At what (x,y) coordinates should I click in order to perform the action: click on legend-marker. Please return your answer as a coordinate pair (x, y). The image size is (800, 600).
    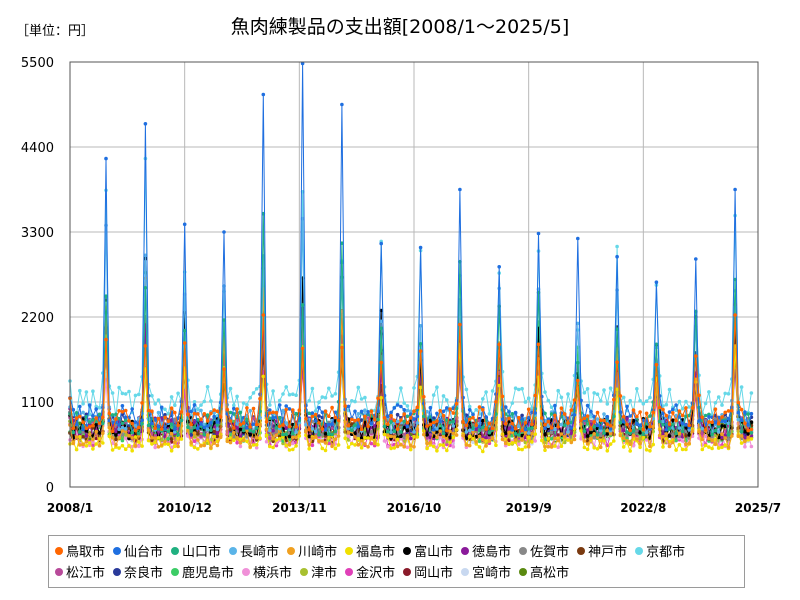
    Looking at the image, I should click on (407, 571).